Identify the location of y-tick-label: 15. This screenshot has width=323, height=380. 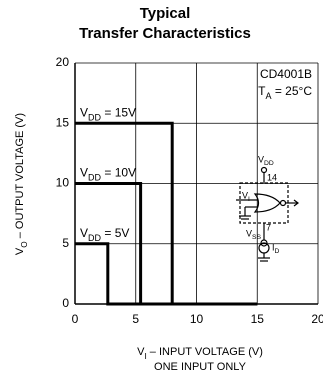
(63, 122).